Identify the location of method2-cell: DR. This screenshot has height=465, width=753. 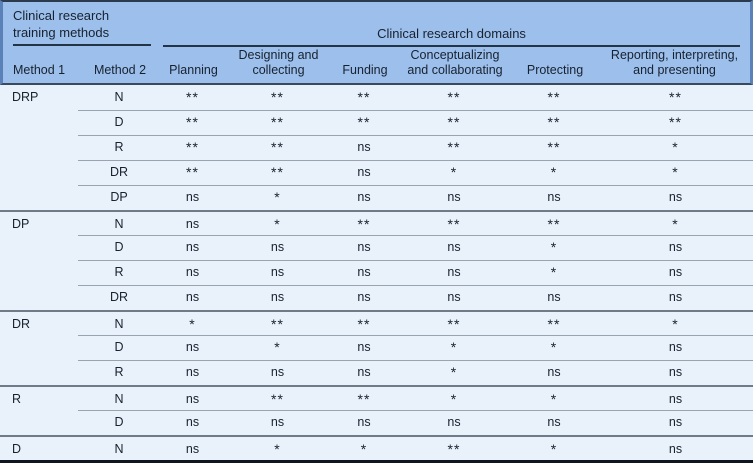
(119, 297).